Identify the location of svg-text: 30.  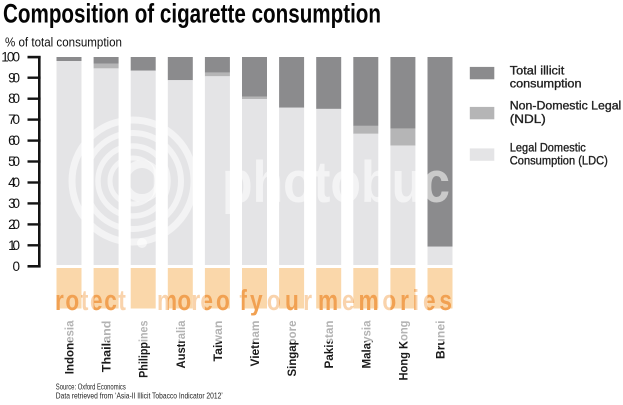
(14, 203).